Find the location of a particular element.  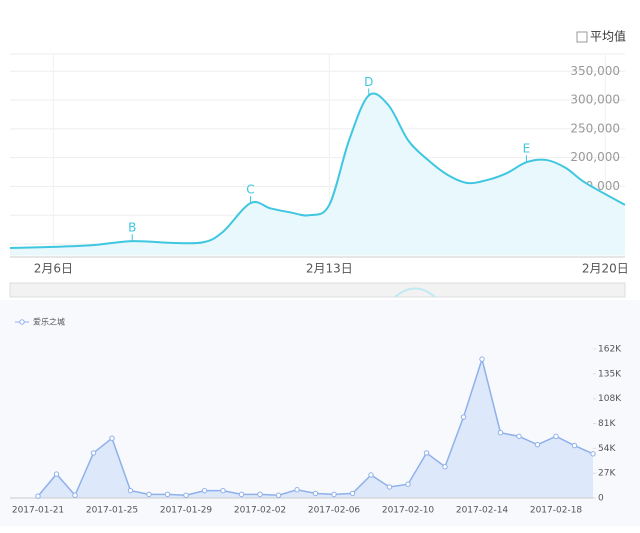

y-tick-label: 200,000 is located at coordinates (595, 157).